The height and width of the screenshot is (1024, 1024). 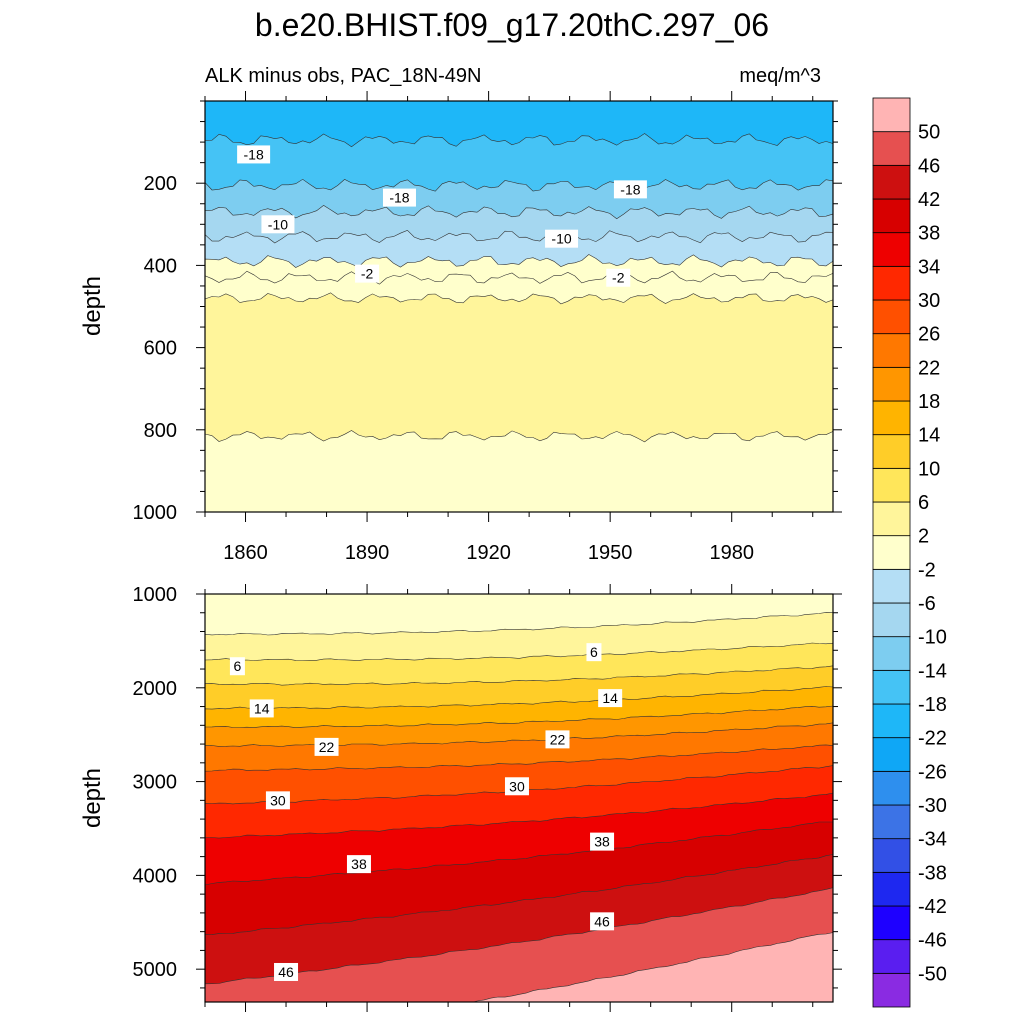 I want to click on y-tick-label: 5000, so click(x=155, y=970).